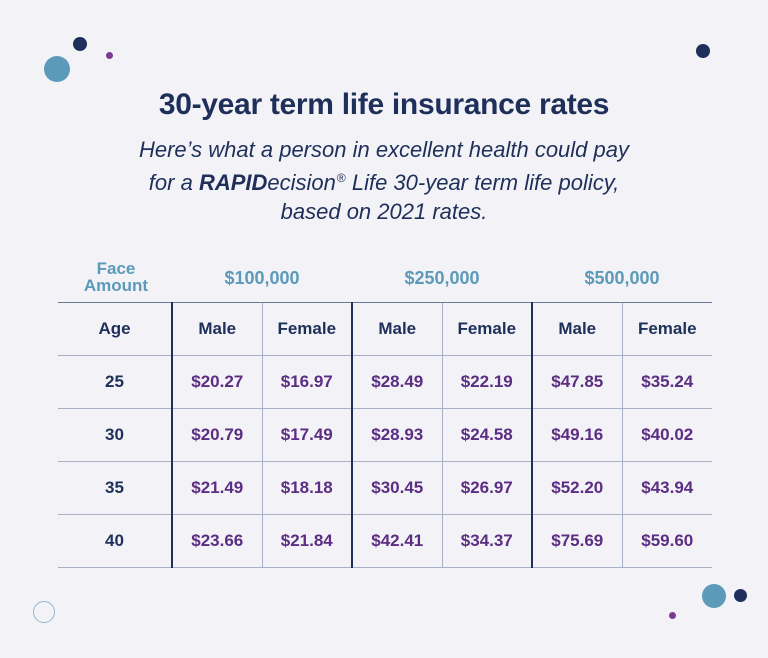  Describe the element at coordinates (486, 488) in the screenshot. I see `rate-cell: $26.97` at that location.